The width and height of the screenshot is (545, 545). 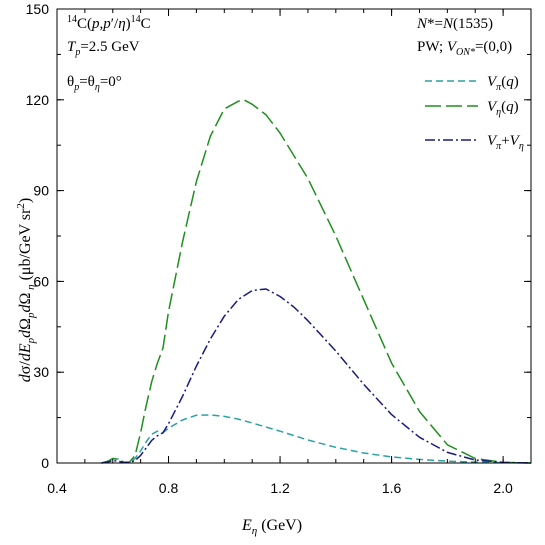 I want to click on y-tick-label: 120, so click(x=38, y=100).